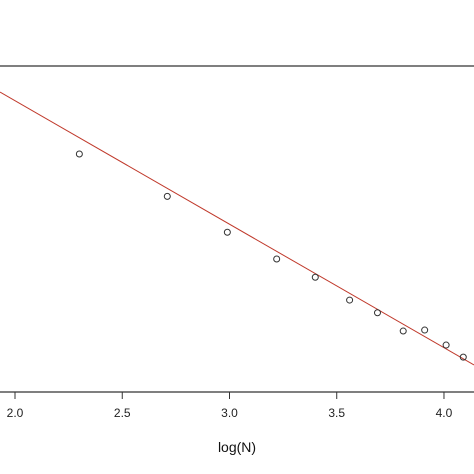  I want to click on x-axis-ticks: 2.0 2.5 3.0 3.5 4.0, so click(230, 406).